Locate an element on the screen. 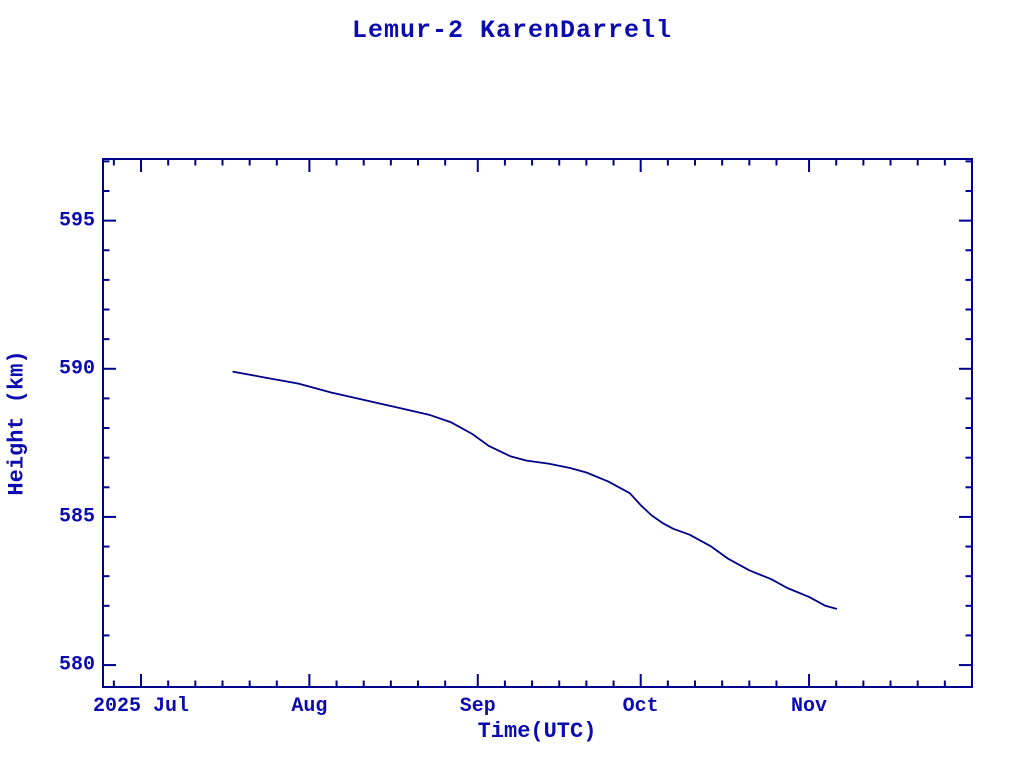  y-tick-label: 595 is located at coordinates (76, 221).